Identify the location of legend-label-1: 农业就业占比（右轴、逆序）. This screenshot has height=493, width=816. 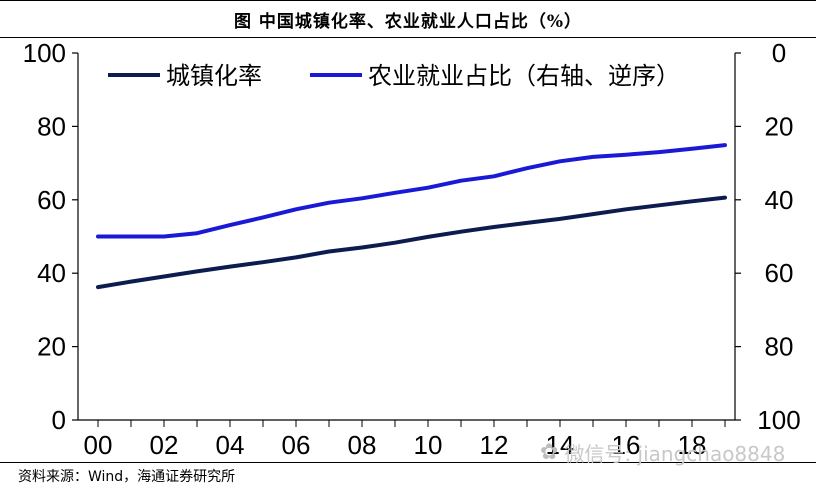
(524, 76).